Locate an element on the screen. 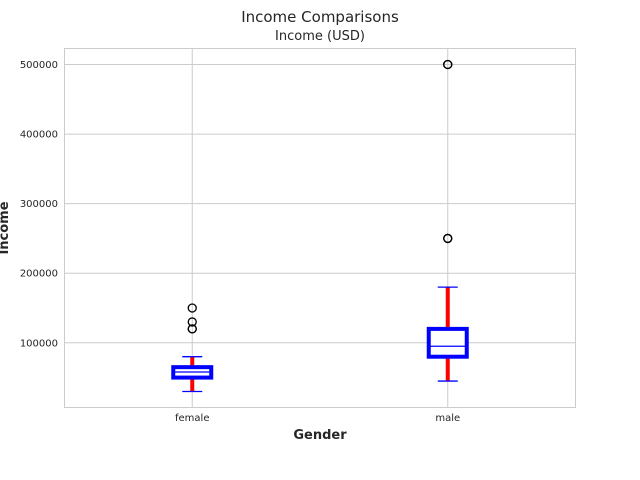 The height and width of the screenshot is (480, 640). y-tick-label: 200000 is located at coordinates (39, 274).